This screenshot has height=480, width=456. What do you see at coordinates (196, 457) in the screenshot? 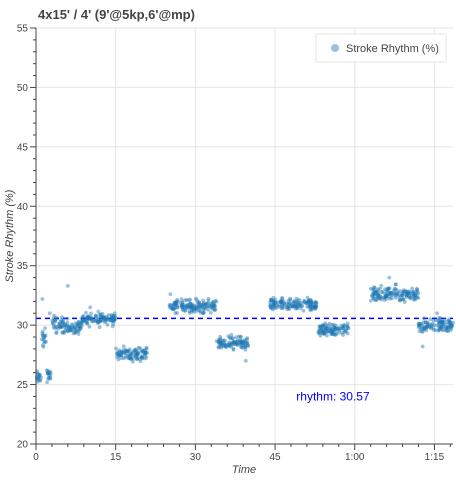
I see `x-tick-label: 30` at bounding box center [196, 457].